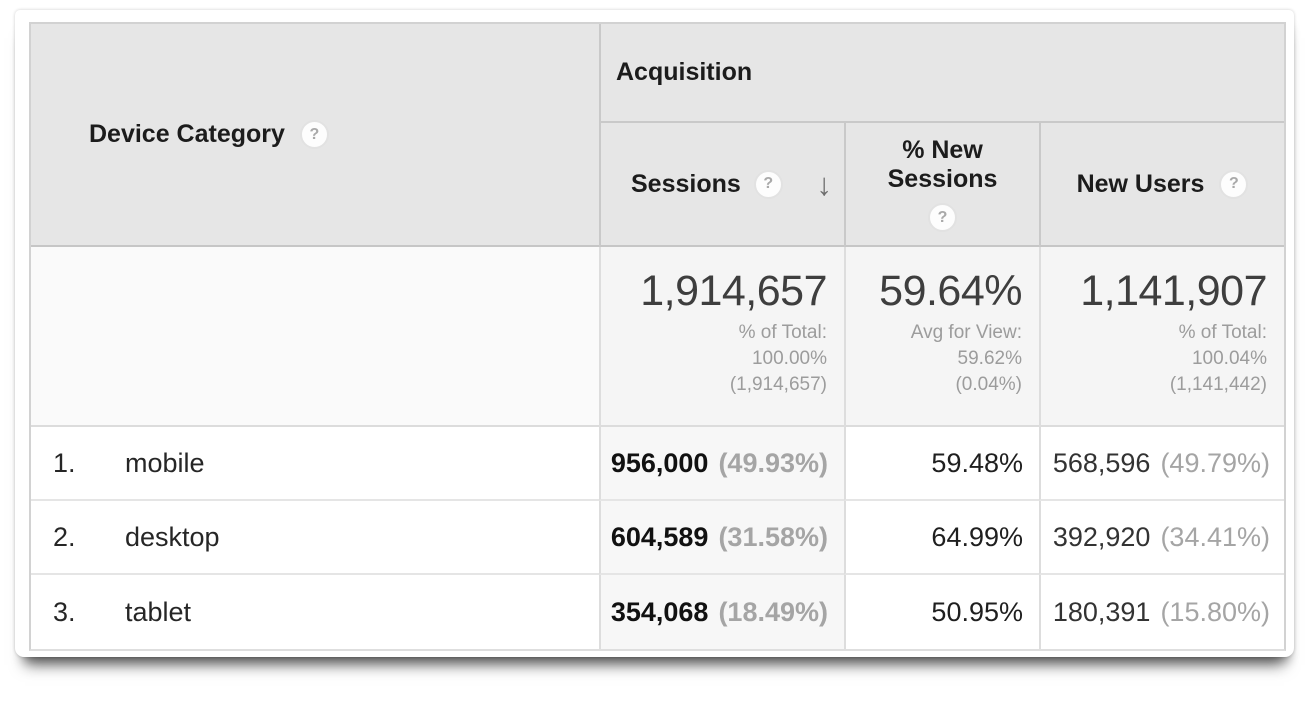  What do you see at coordinates (64, 611) in the screenshot?
I see `row-rank: 3.` at bounding box center [64, 611].